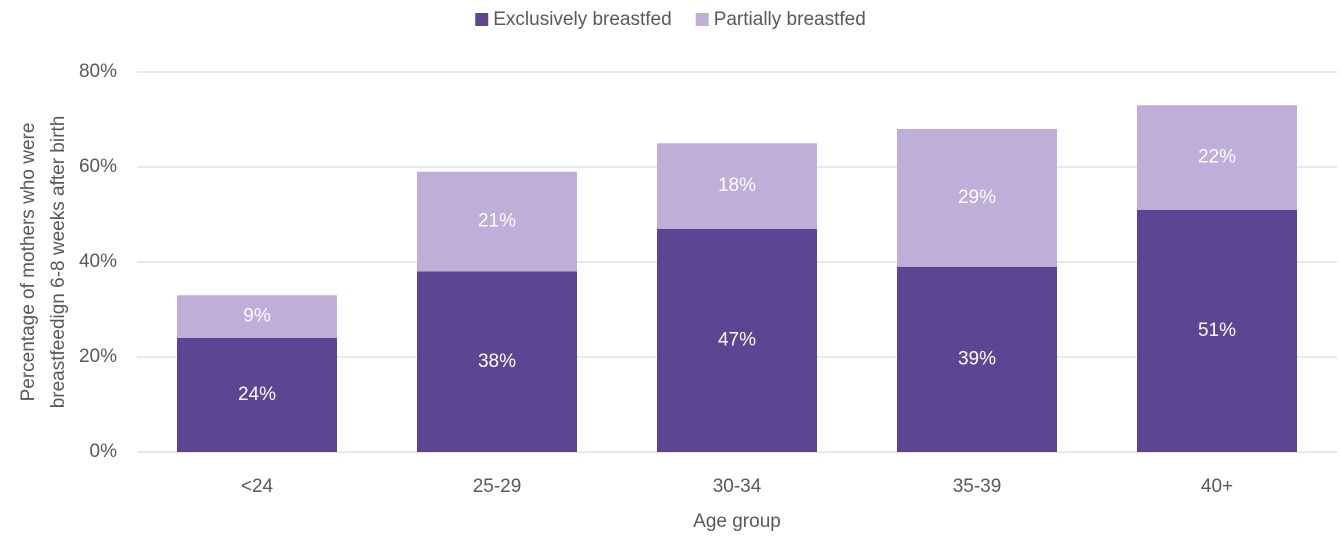 The image size is (1341, 537). I want to click on data-label: 47%, so click(737, 339).